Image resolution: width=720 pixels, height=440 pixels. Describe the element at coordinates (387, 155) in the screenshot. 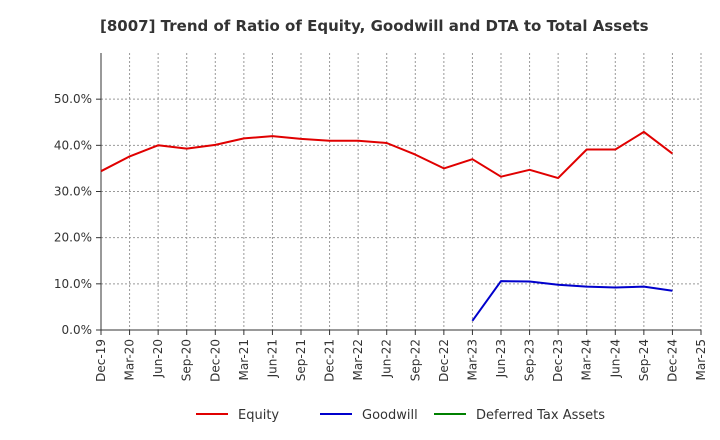

I see `series-line-equity` at that location.